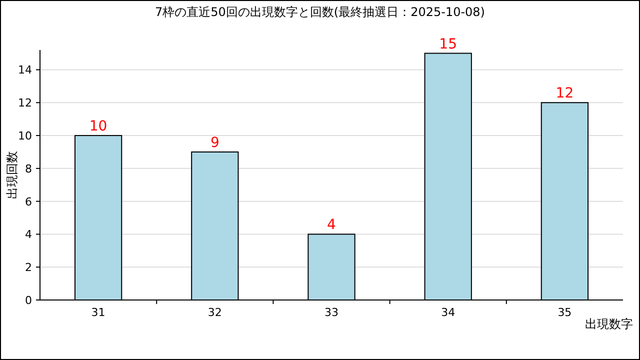 This screenshot has width=640, height=360. Describe the element at coordinates (448, 312) in the screenshot. I see `x-tick-label: 34` at that location.